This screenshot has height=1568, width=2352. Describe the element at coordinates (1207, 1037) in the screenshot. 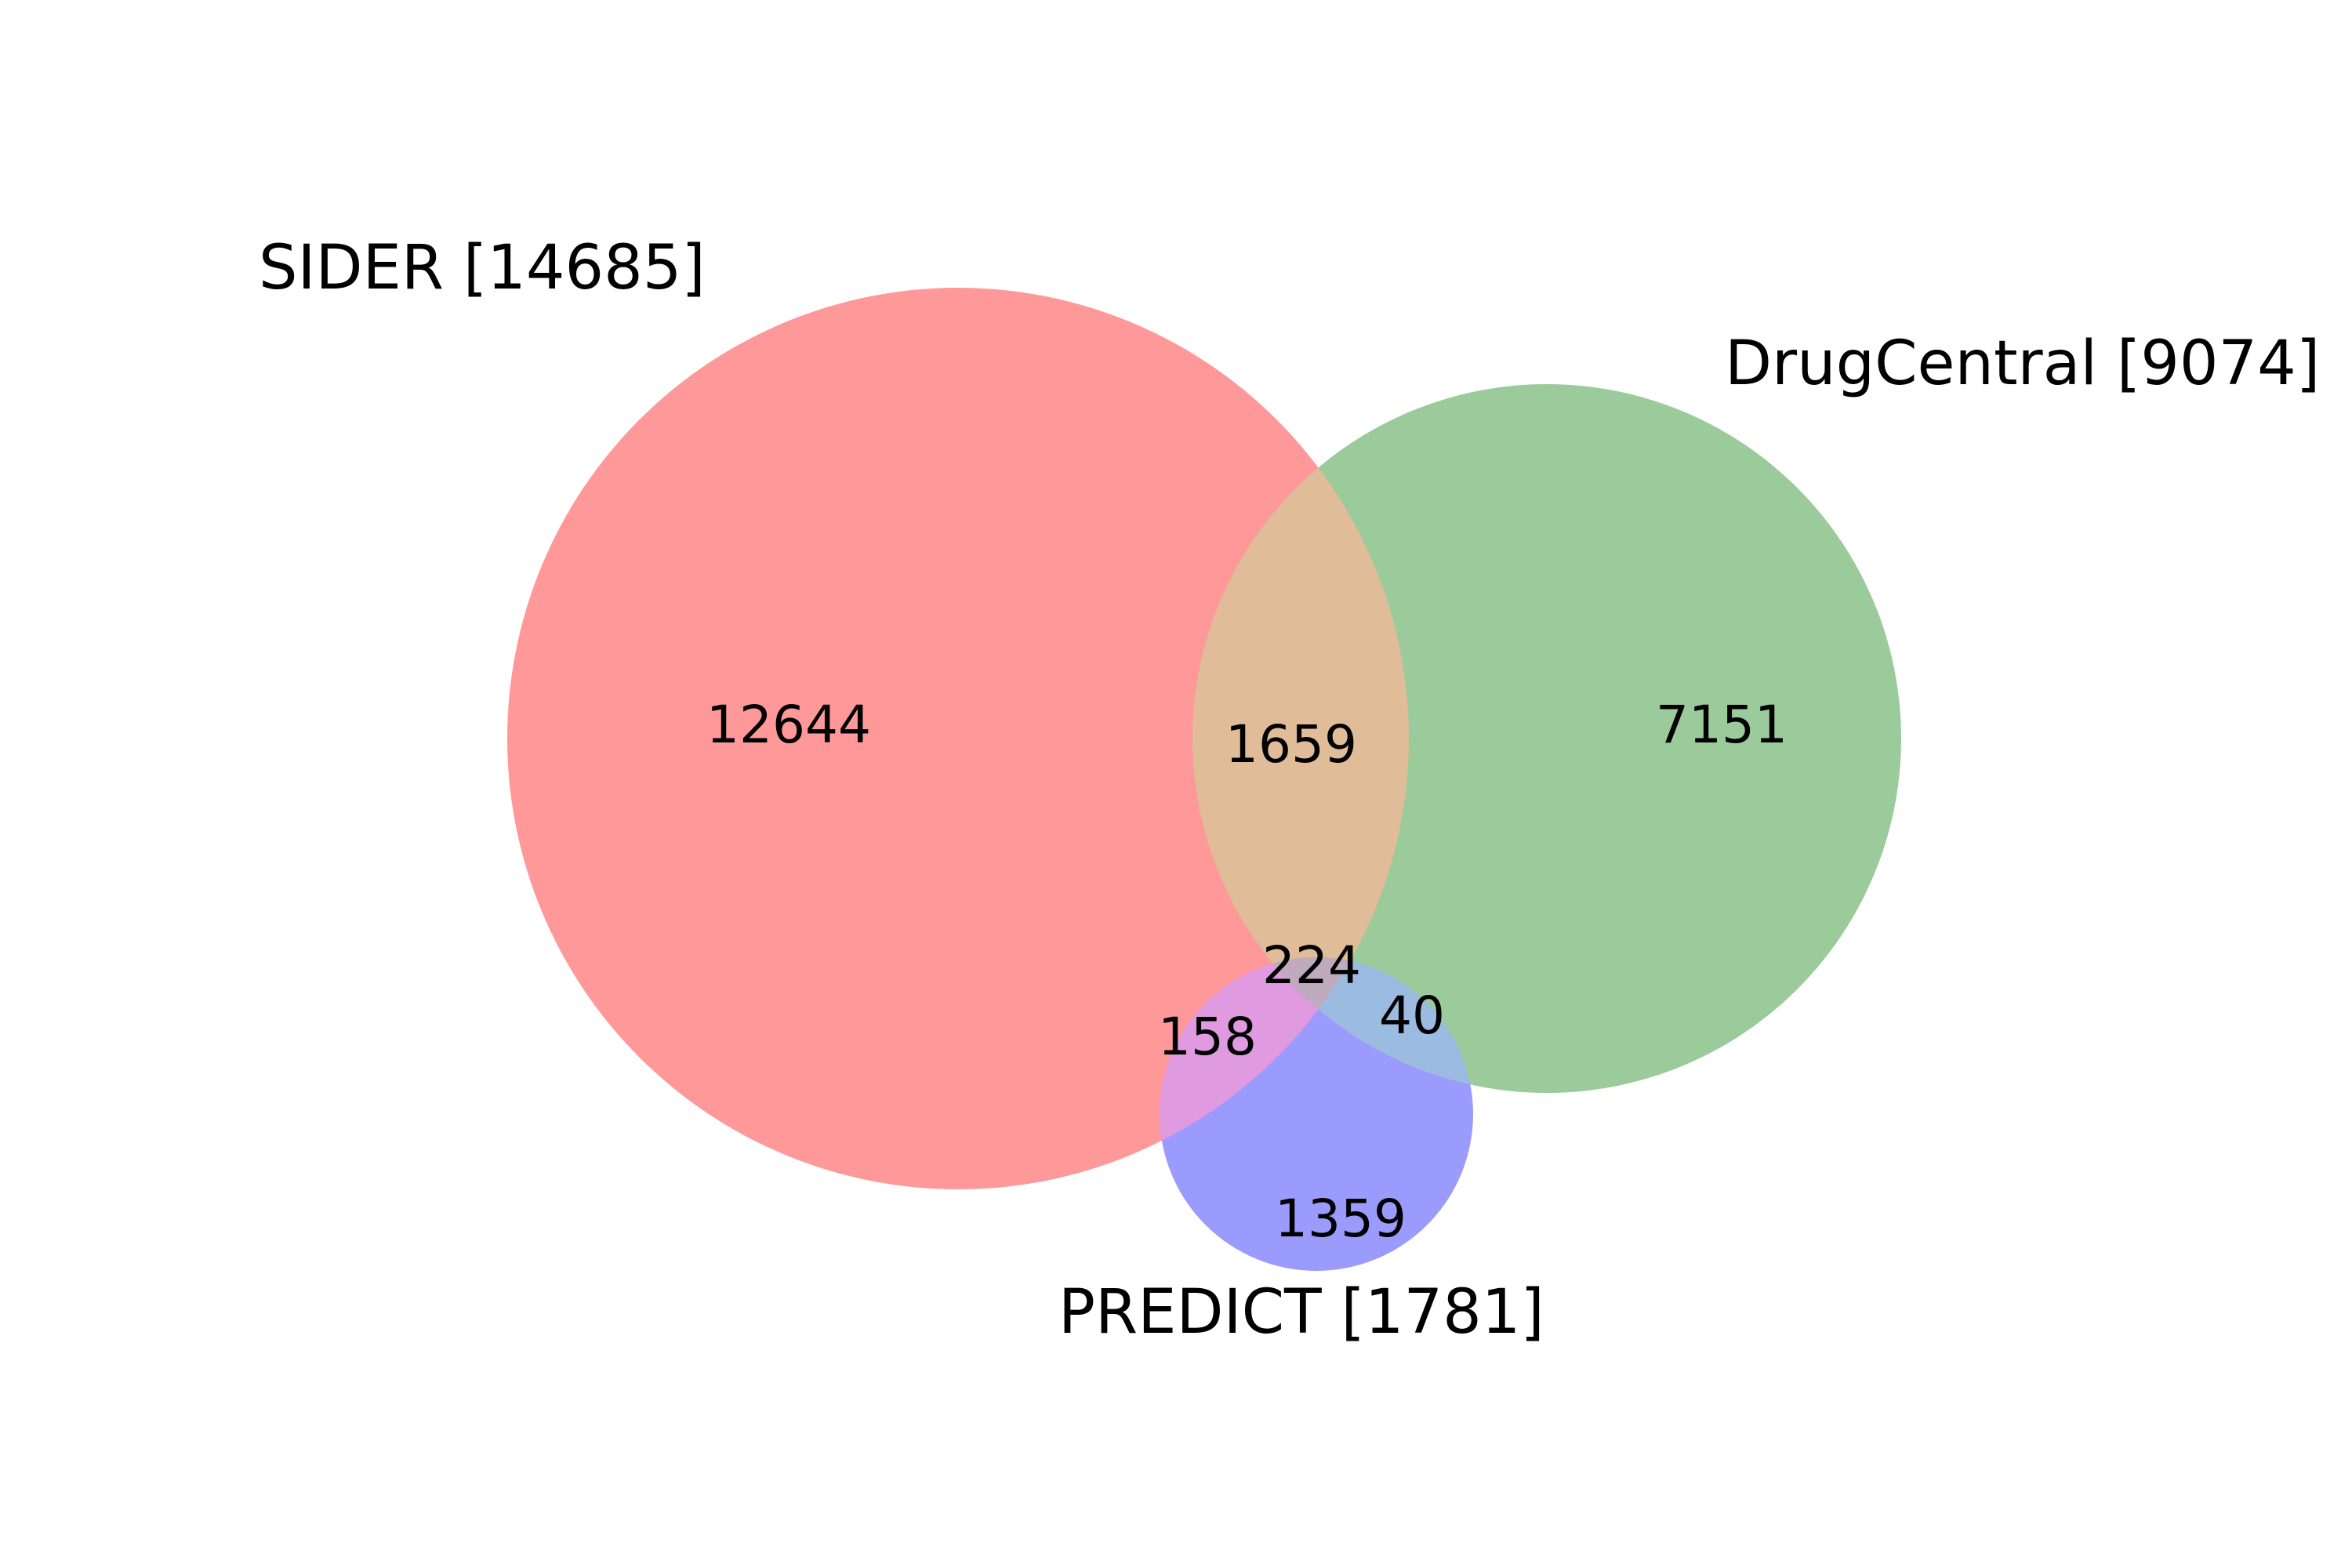

I see `sider-predict-count: 158` at that location.